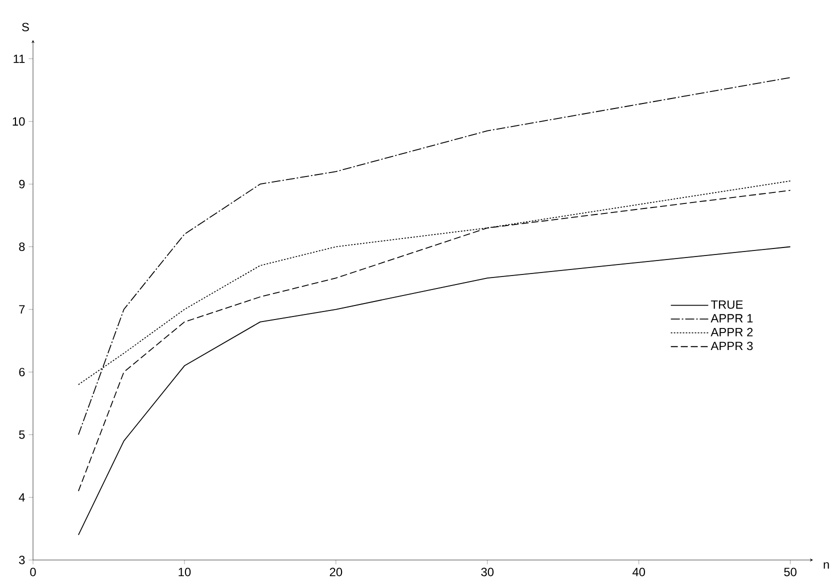 Image resolution: width=839 pixels, height=587 pixels. Describe the element at coordinates (336, 572) in the screenshot. I see `x-tick-label: 20` at that location.